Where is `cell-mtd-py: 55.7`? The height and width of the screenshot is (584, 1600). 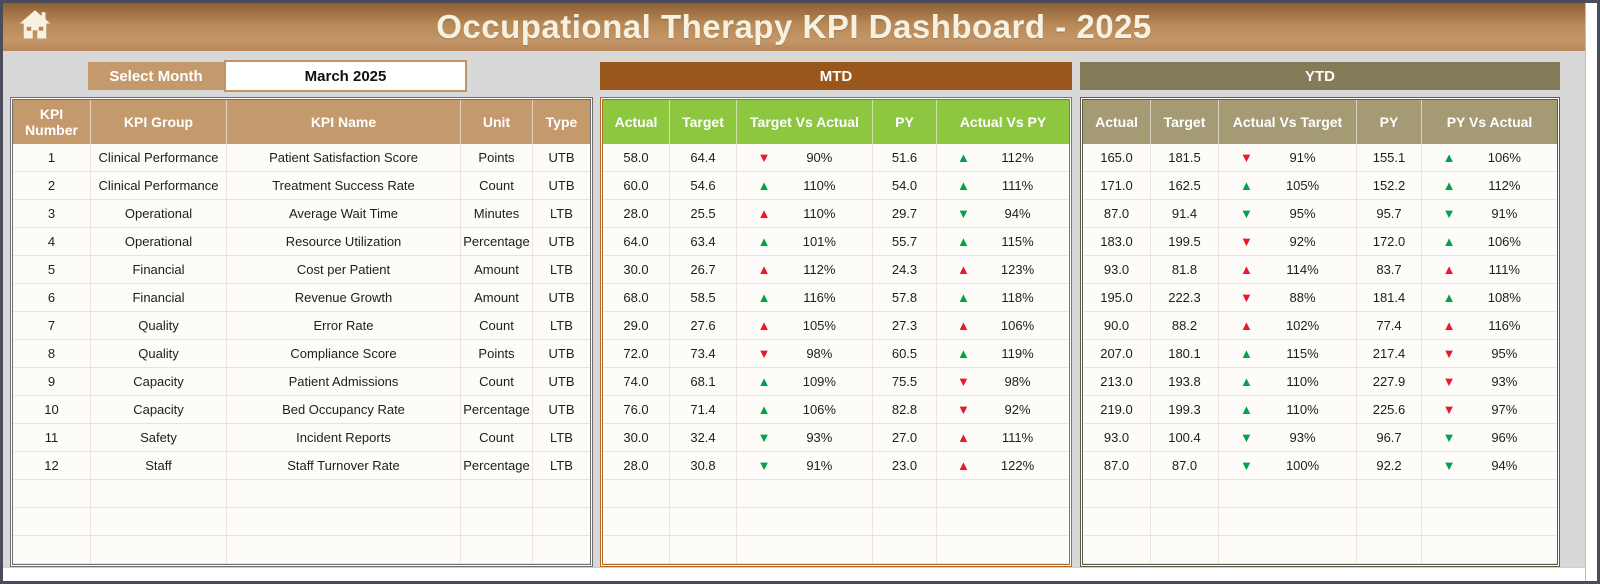
cell-mtd-py: 55.7 is located at coordinates (905, 242).